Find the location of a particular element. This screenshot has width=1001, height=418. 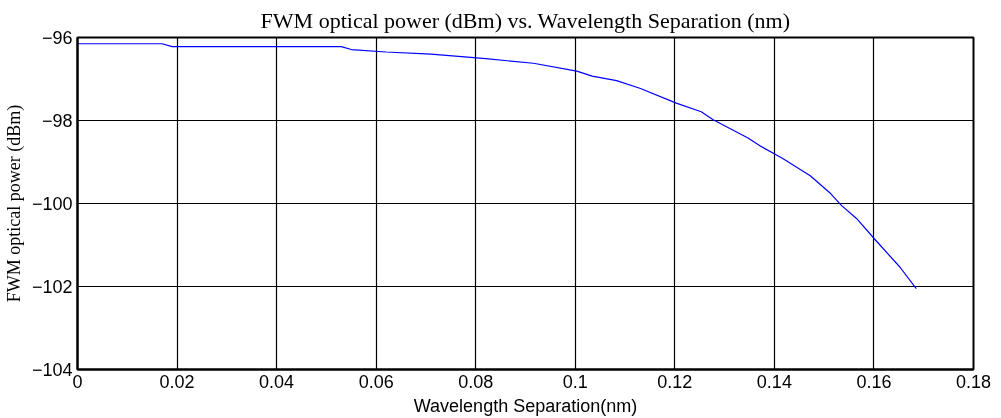

y-tick-label: −96 is located at coordinates (57, 38).